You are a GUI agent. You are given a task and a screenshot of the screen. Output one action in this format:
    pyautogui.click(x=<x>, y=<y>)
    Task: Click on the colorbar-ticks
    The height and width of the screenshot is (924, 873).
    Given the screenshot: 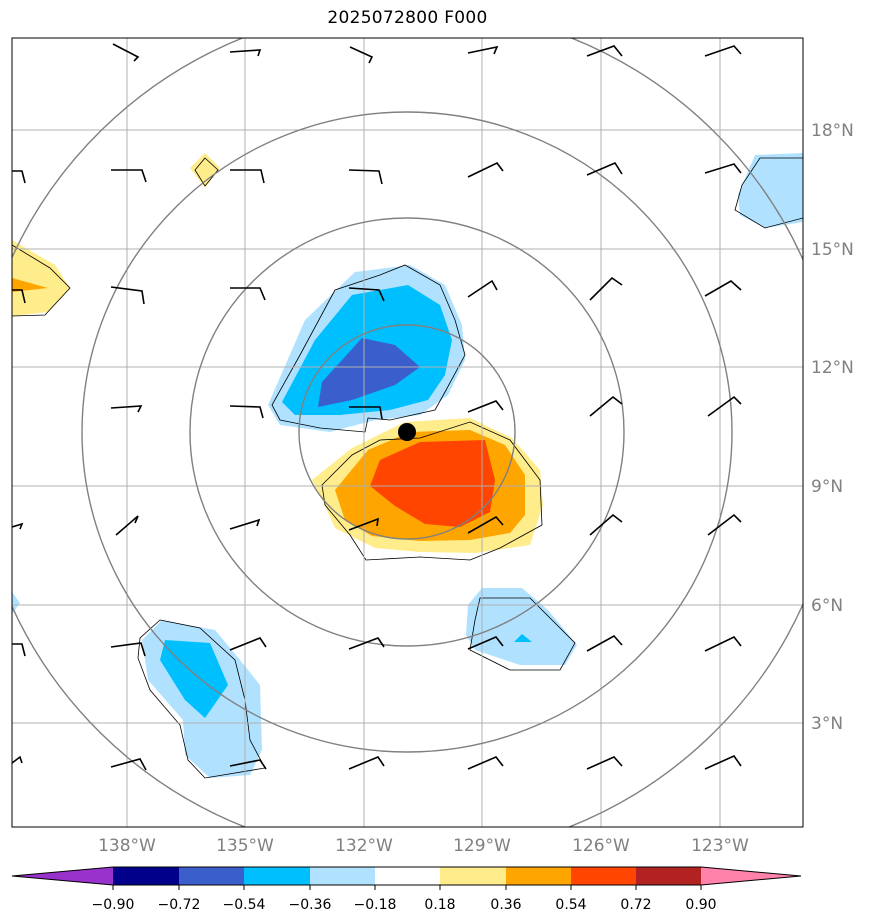 What is the action you would take?
    pyautogui.click(x=407, y=887)
    